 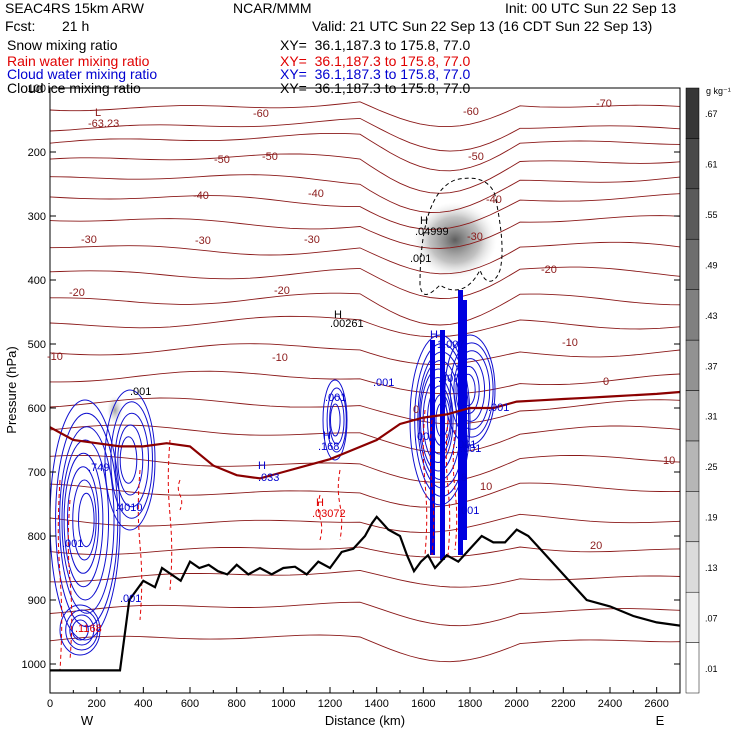 I want to click on colorbar-label: .07, so click(x=711, y=618).